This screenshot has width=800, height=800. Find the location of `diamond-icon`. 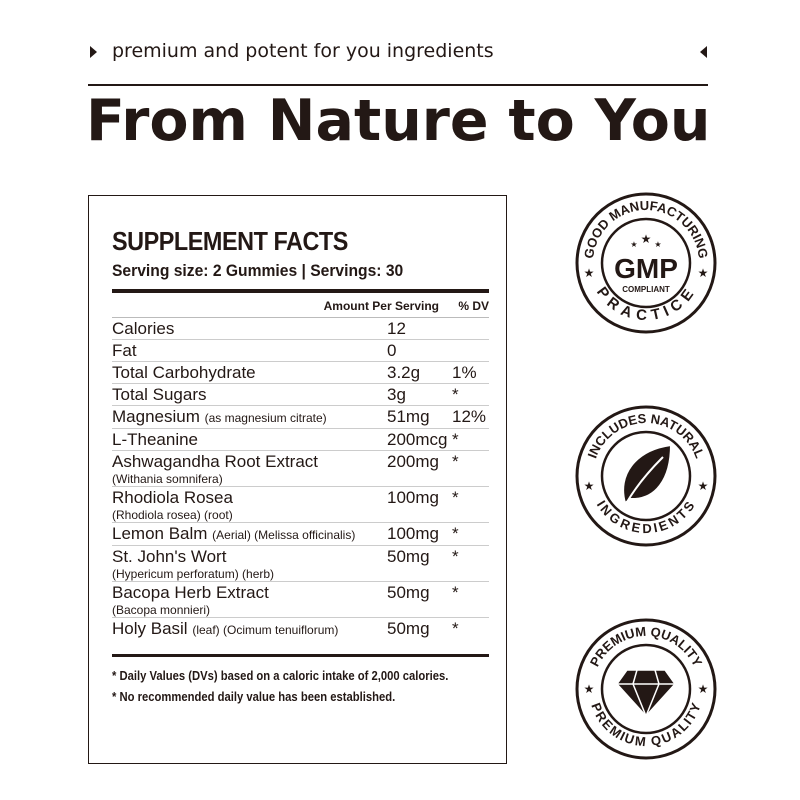

diamond-icon is located at coordinates (646, 693).